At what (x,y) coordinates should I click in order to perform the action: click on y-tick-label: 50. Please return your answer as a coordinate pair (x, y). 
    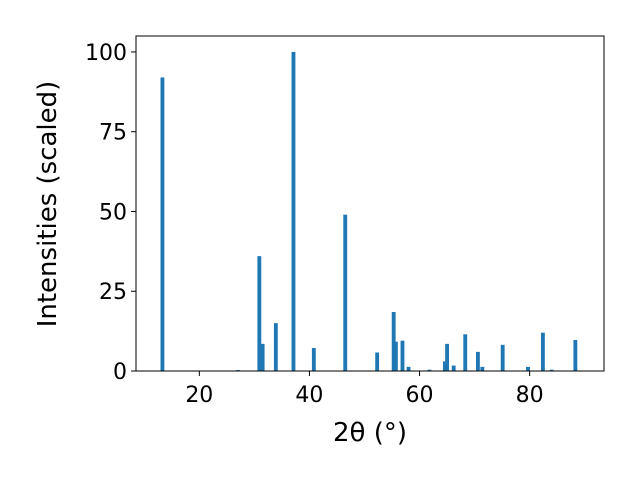
    Looking at the image, I should click on (113, 212).